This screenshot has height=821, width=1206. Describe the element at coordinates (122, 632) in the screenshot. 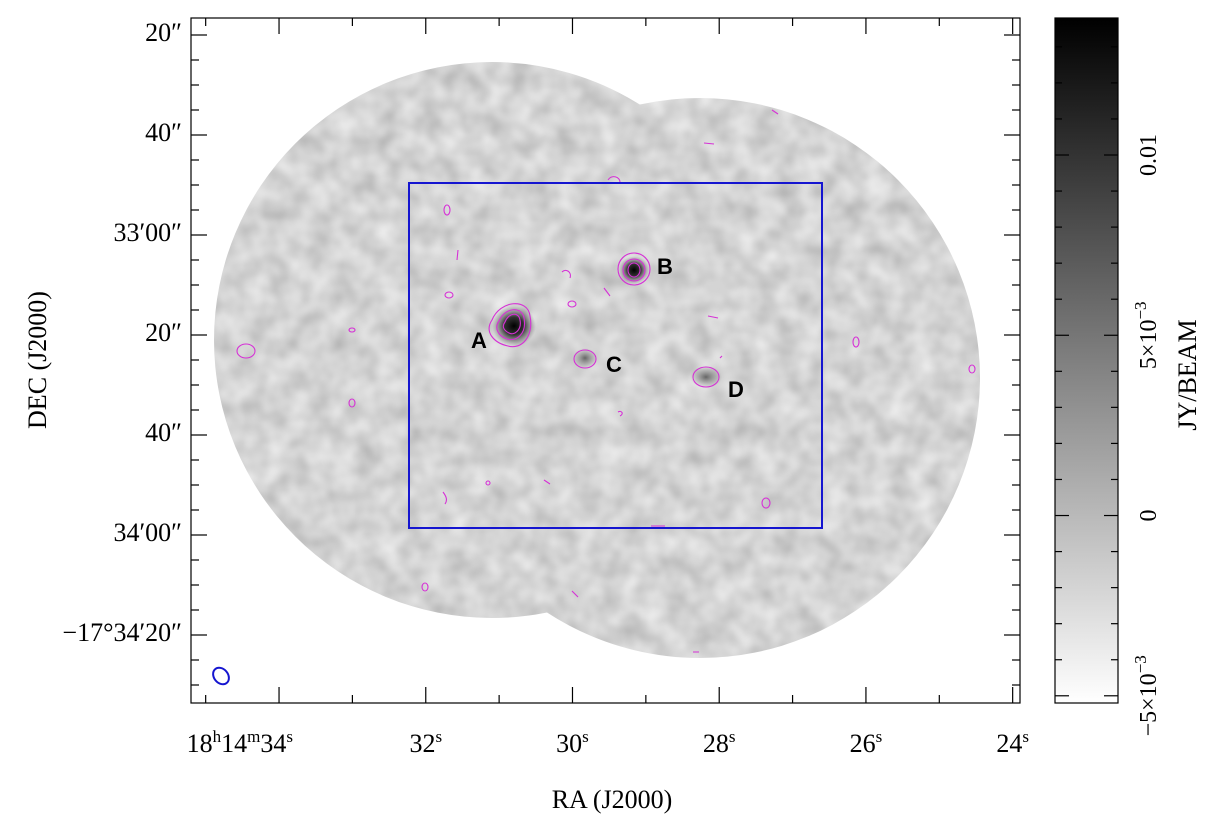

I see `y-tick-label: −17°34′20″` at that location.